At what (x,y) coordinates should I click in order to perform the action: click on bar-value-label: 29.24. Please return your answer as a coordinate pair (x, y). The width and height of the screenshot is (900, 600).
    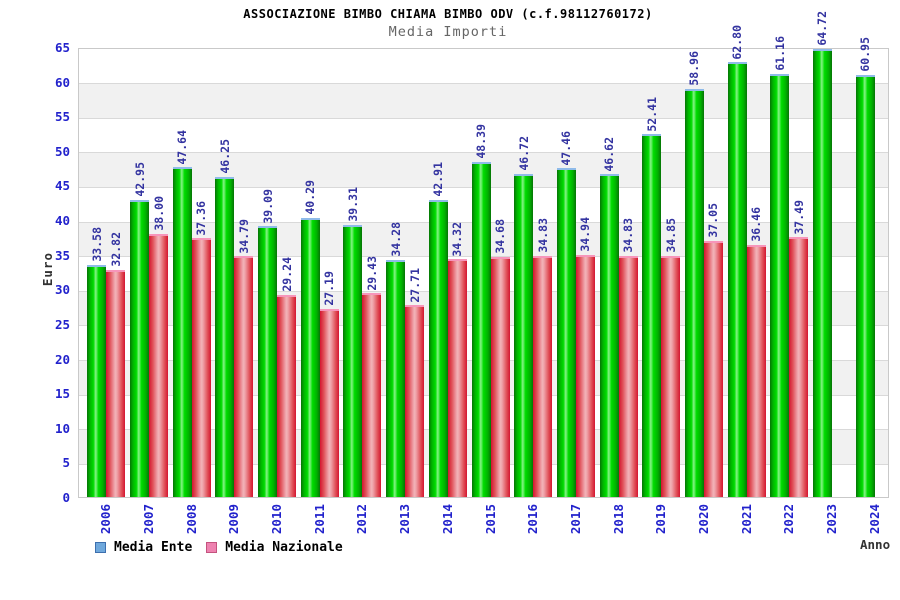
    Looking at the image, I should click on (286, 274).